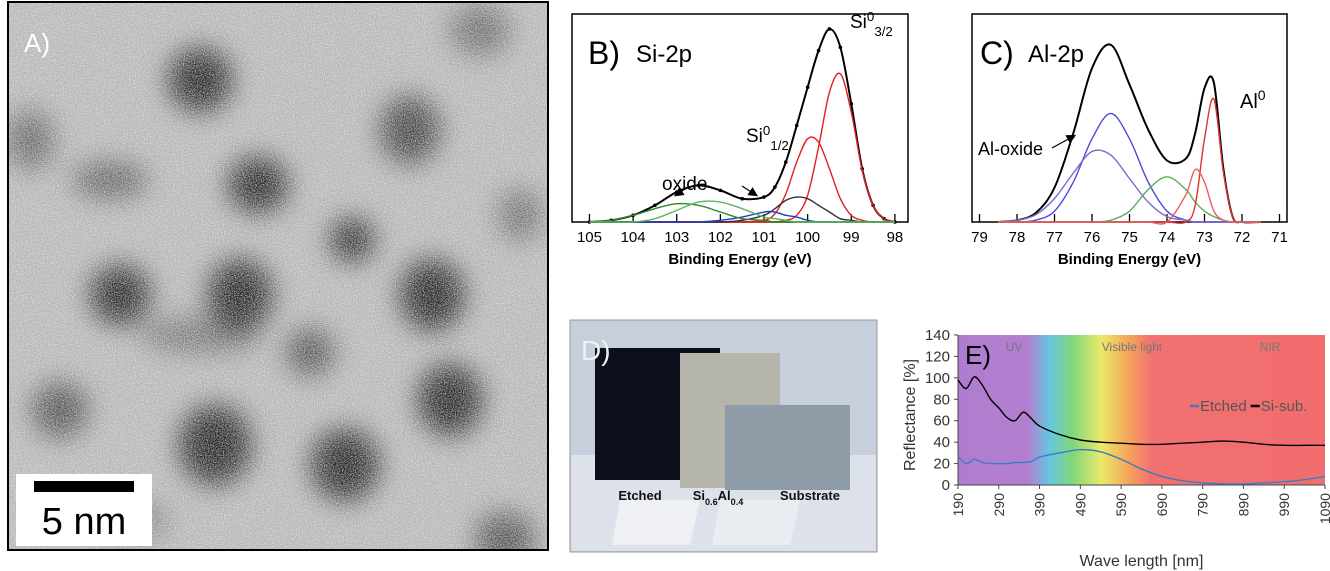 Image resolution: width=1330 pixels, height=571 pixels. What do you see at coordinates (1323, 508) in the screenshot?
I see `x-tick-label: 1090` at bounding box center [1323, 508].